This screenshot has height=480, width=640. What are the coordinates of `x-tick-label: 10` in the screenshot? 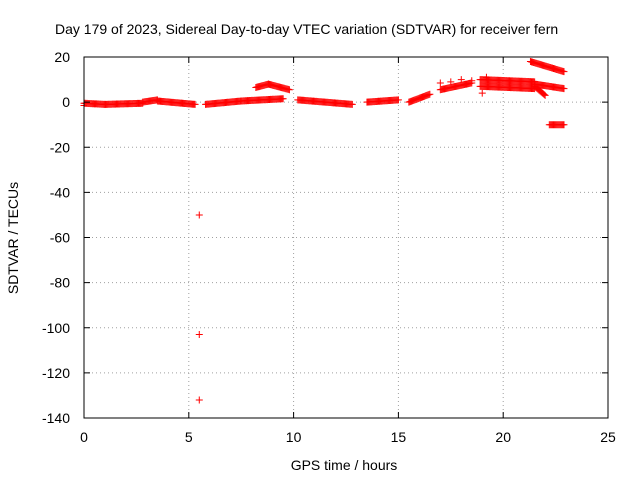 It's located at (294, 437).